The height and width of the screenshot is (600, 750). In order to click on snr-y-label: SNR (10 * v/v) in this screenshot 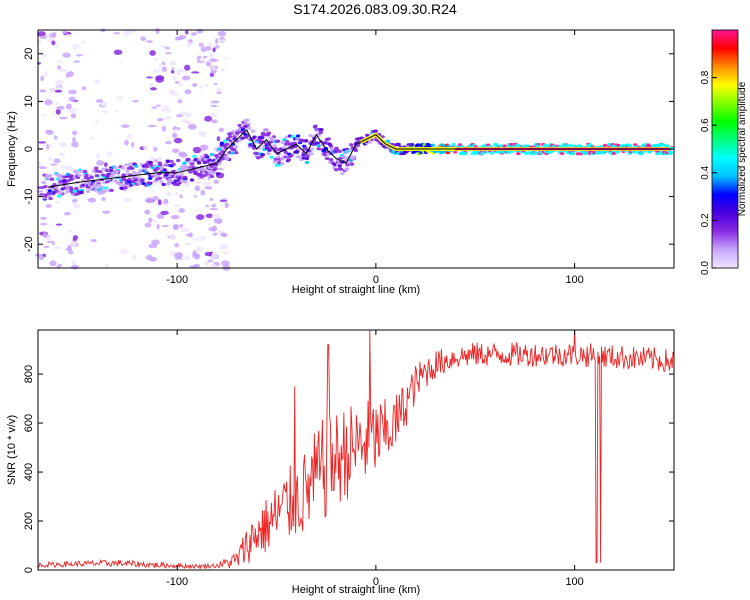, I will do `click(12, 450)`.